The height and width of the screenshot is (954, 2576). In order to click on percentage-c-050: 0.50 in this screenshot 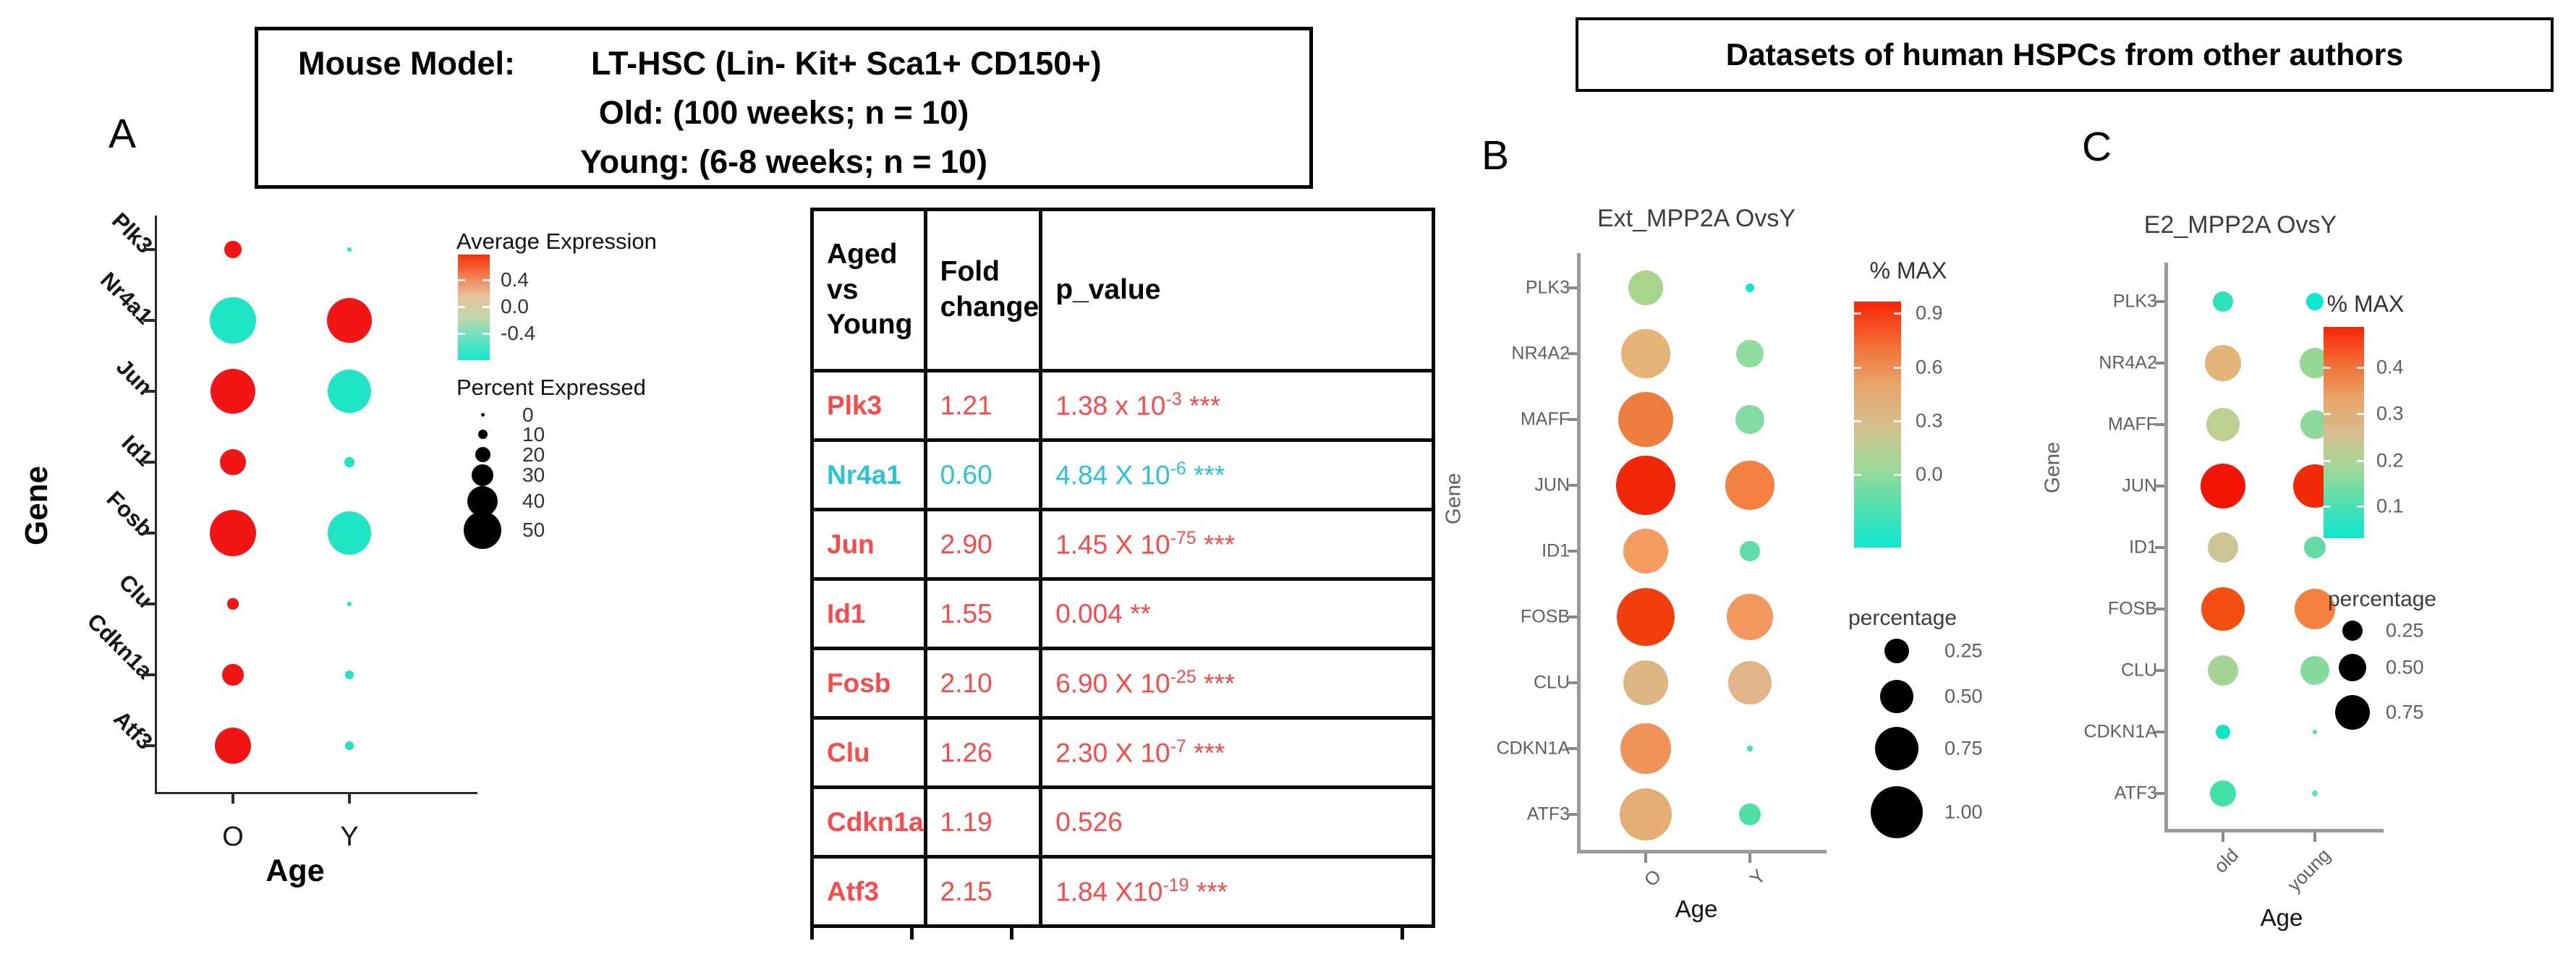, I will do `click(2405, 667)`.